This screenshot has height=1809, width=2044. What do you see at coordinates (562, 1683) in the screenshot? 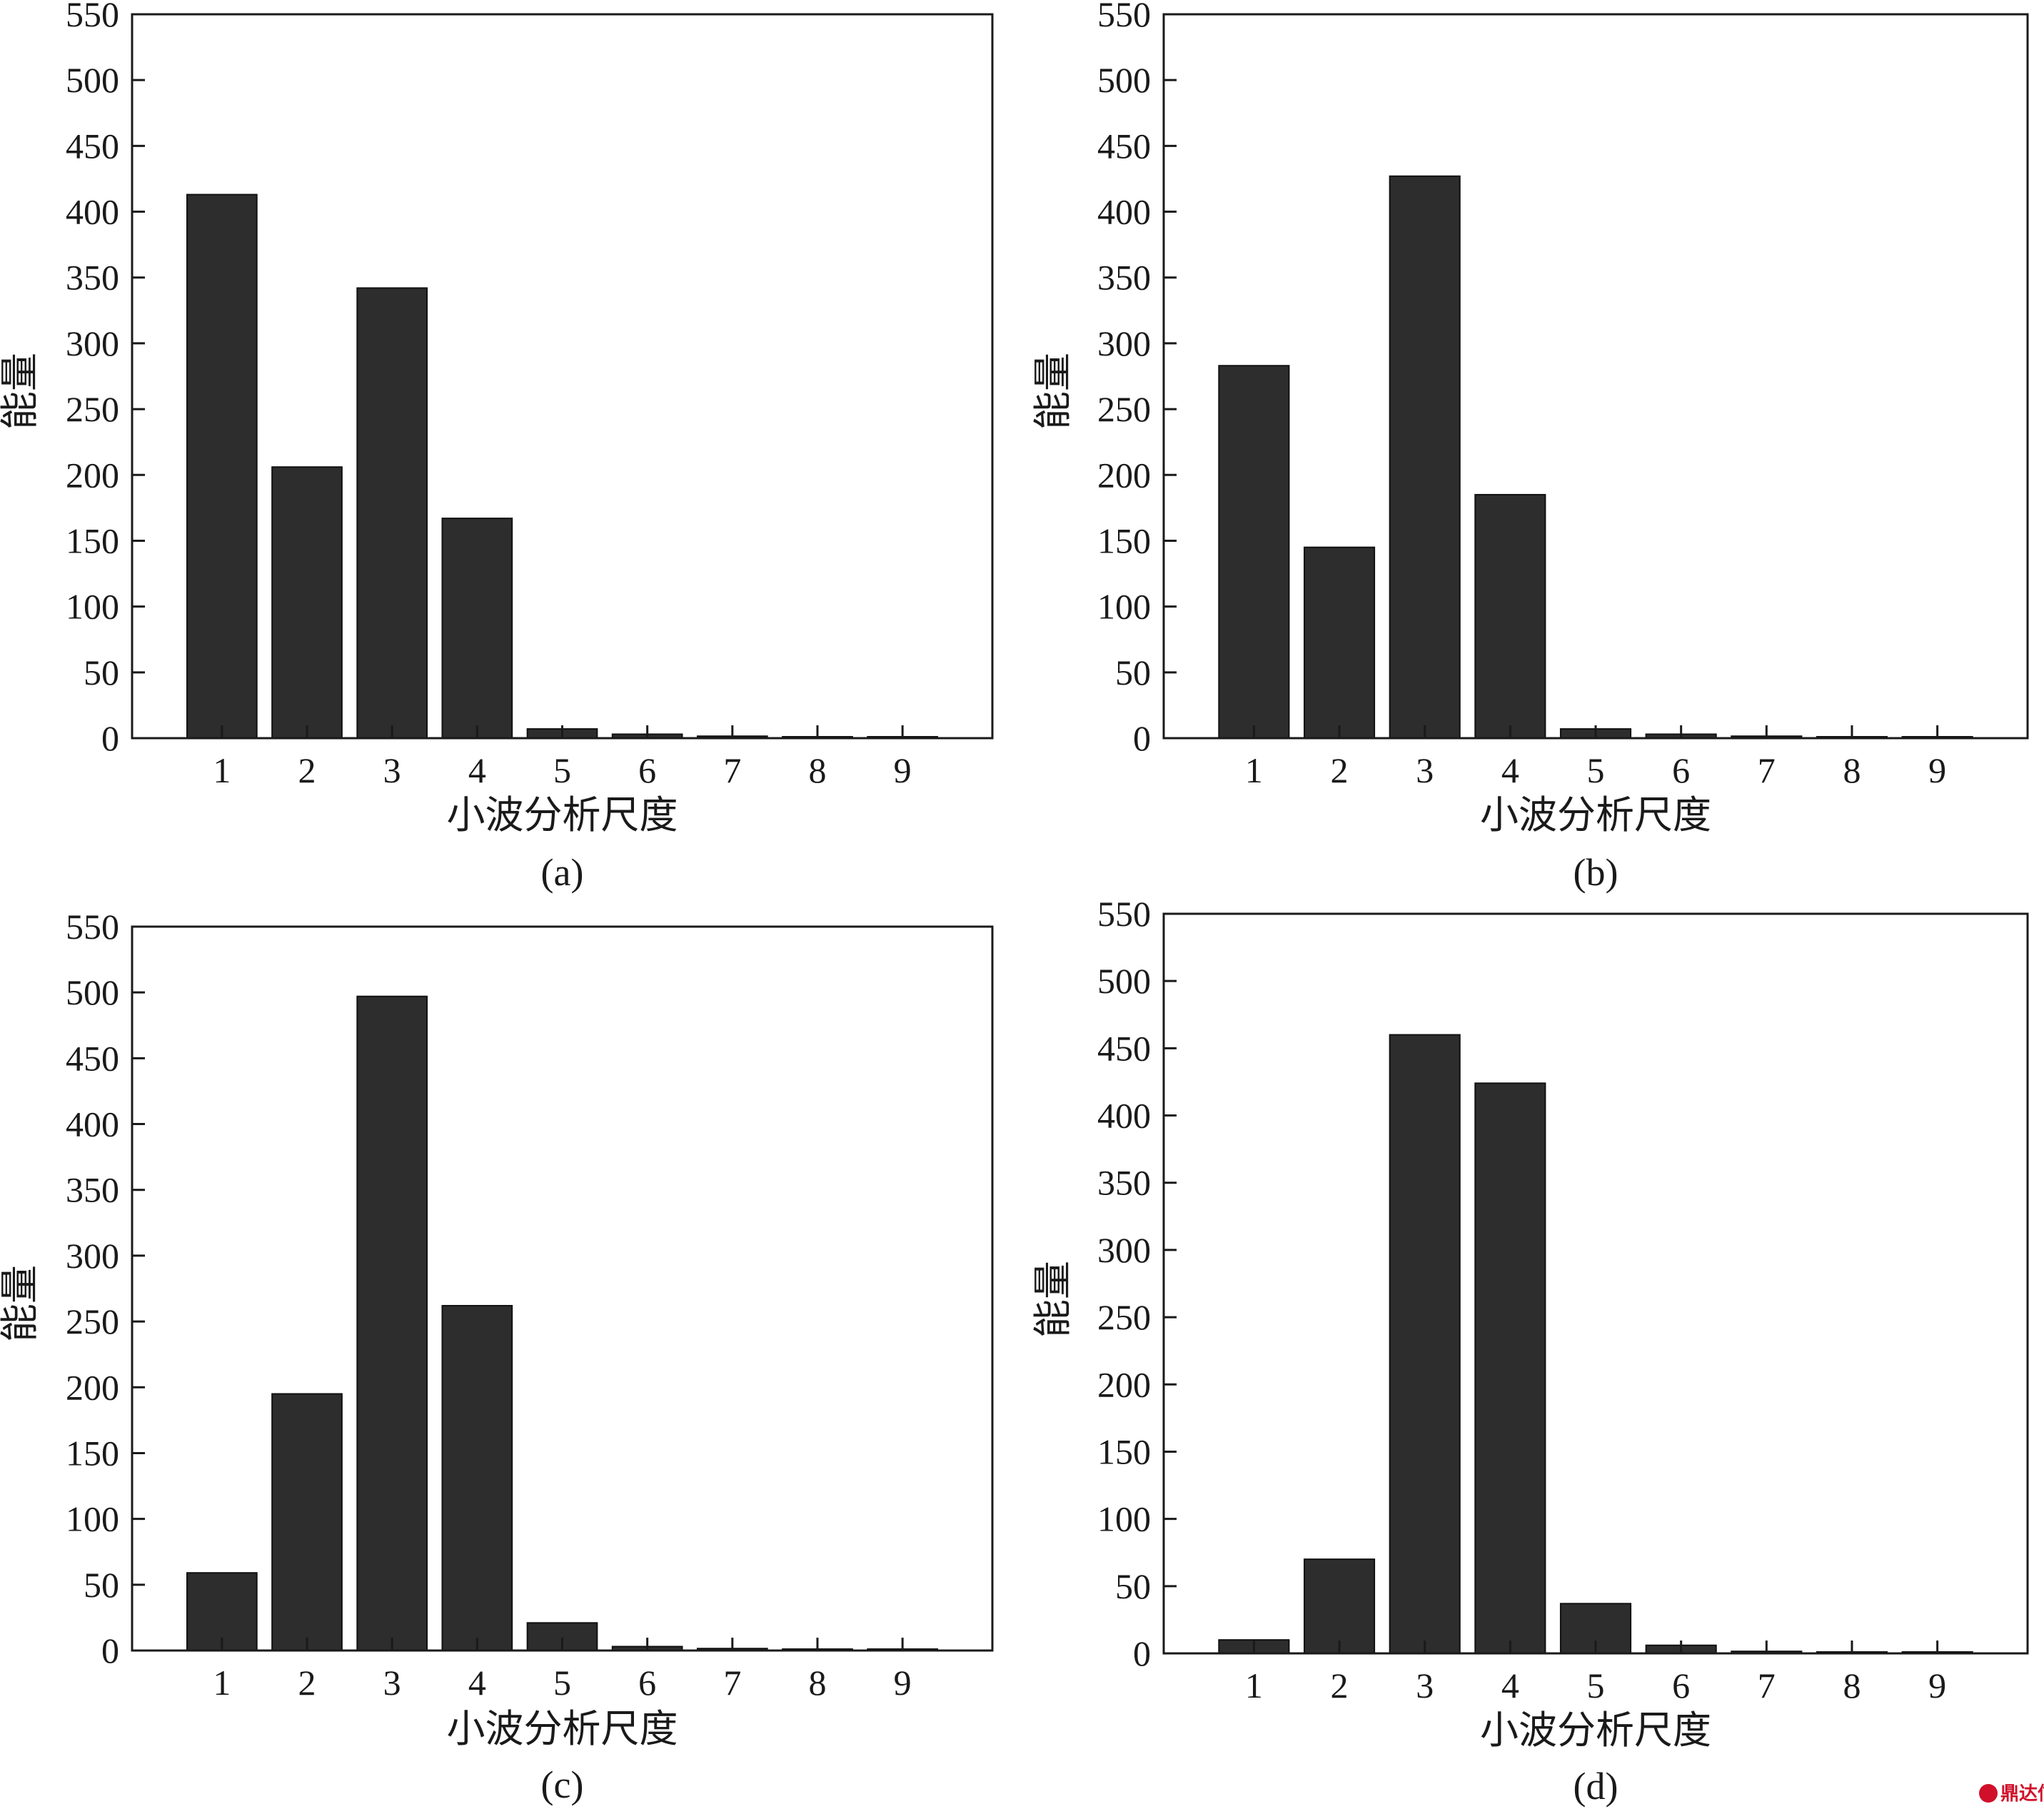
I see `x-tick-label-c-5: 5` at bounding box center [562, 1683].